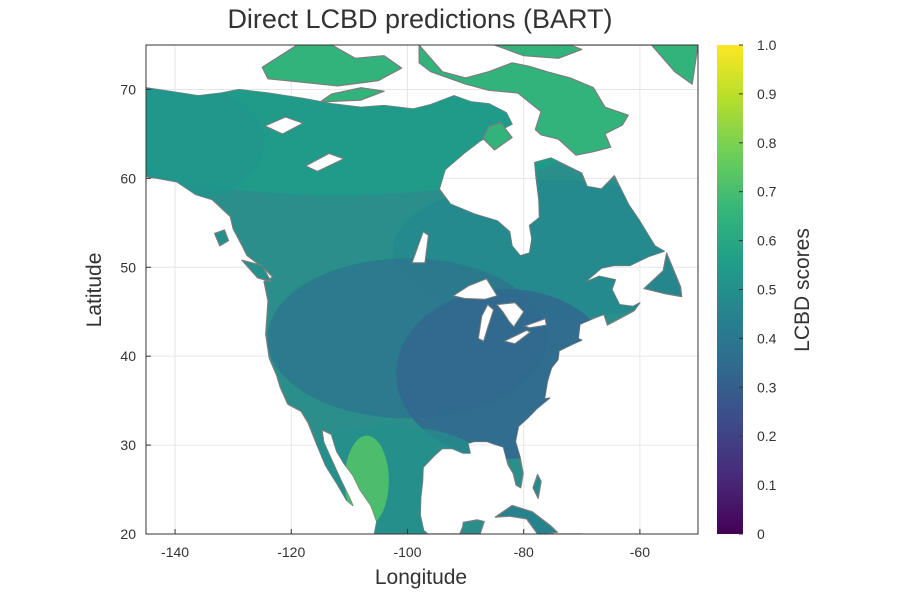 The image size is (900, 600). I want to click on land-newfoundland, so click(663, 275).